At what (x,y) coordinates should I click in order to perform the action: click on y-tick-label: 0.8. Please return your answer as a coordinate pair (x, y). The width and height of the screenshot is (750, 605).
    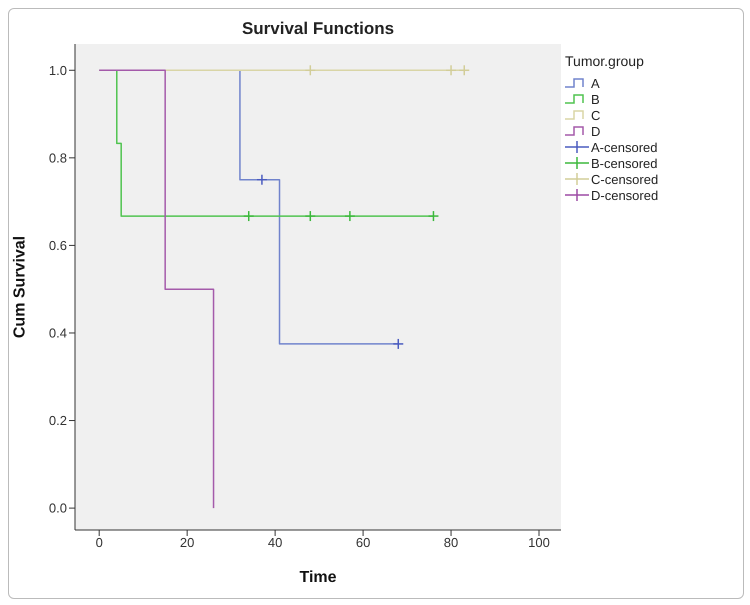
    Looking at the image, I should click on (57, 158).